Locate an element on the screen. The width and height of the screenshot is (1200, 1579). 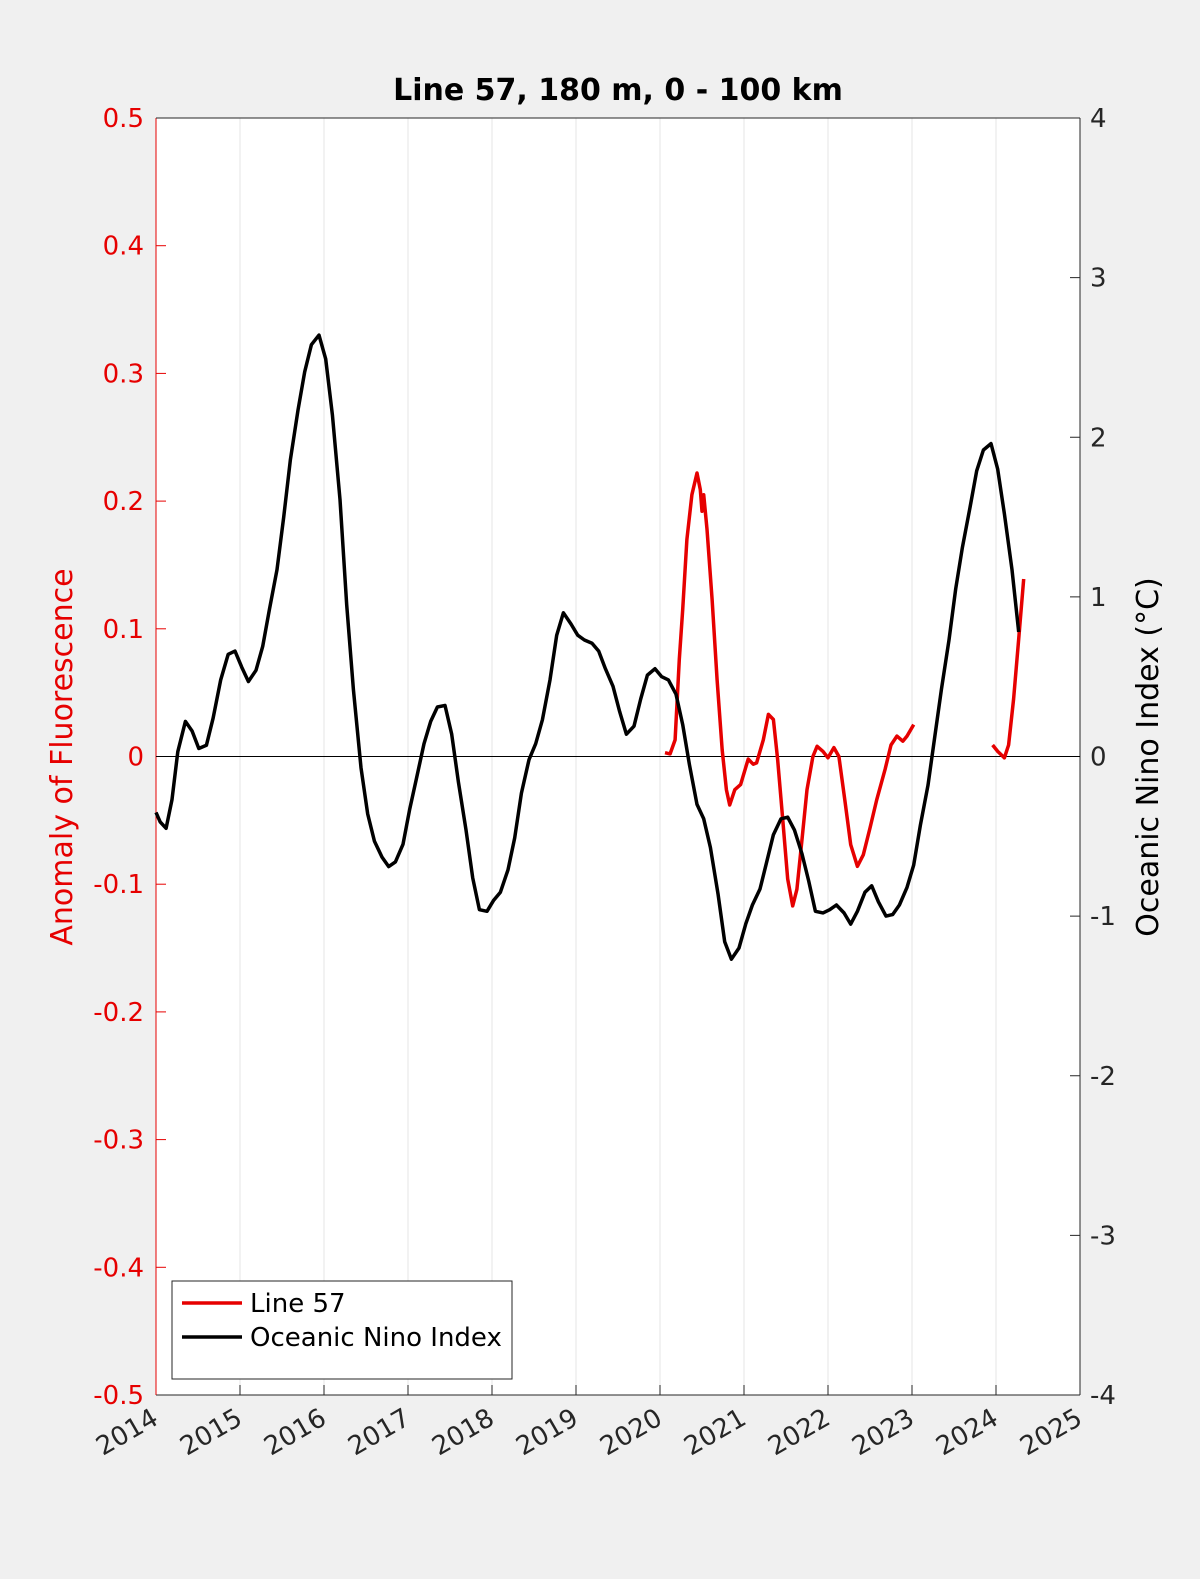
x-tick-label: 2017 is located at coordinates (379, 1432).